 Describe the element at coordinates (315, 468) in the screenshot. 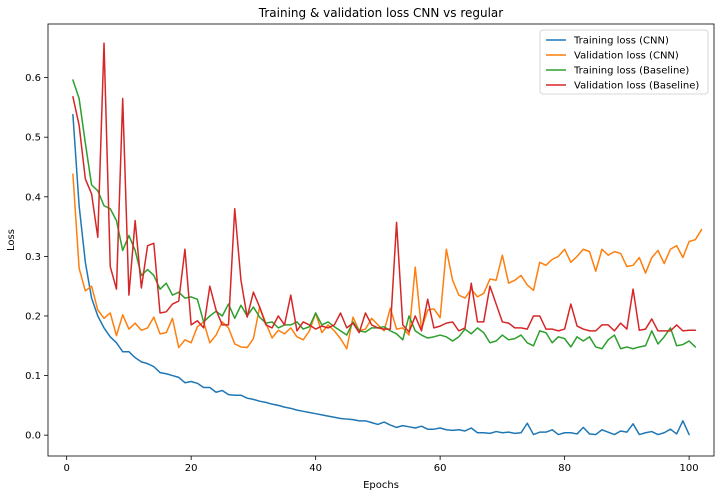

I see `x-tick-label: 40` at that location.